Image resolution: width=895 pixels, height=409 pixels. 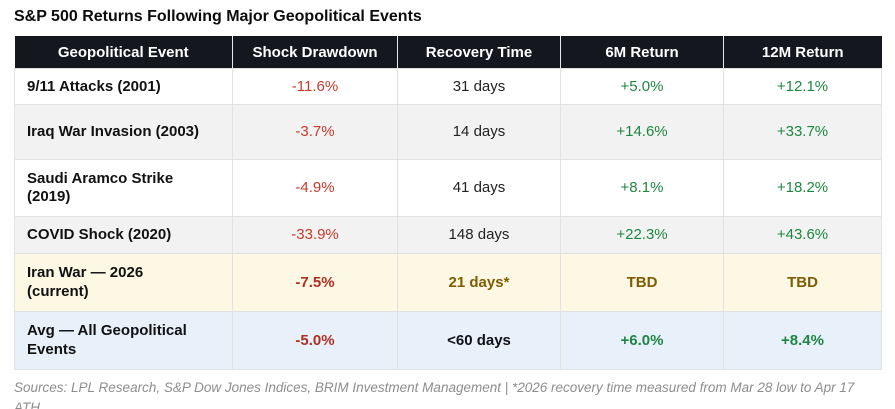 What do you see at coordinates (802, 87) in the screenshot?
I see `return-12m-cell: +12.1%` at bounding box center [802, 87].